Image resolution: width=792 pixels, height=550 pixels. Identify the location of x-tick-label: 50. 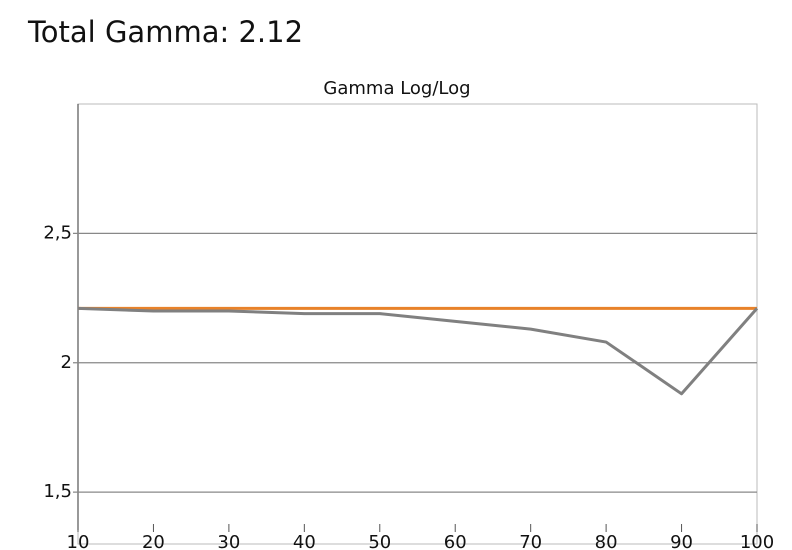
(379, 541).